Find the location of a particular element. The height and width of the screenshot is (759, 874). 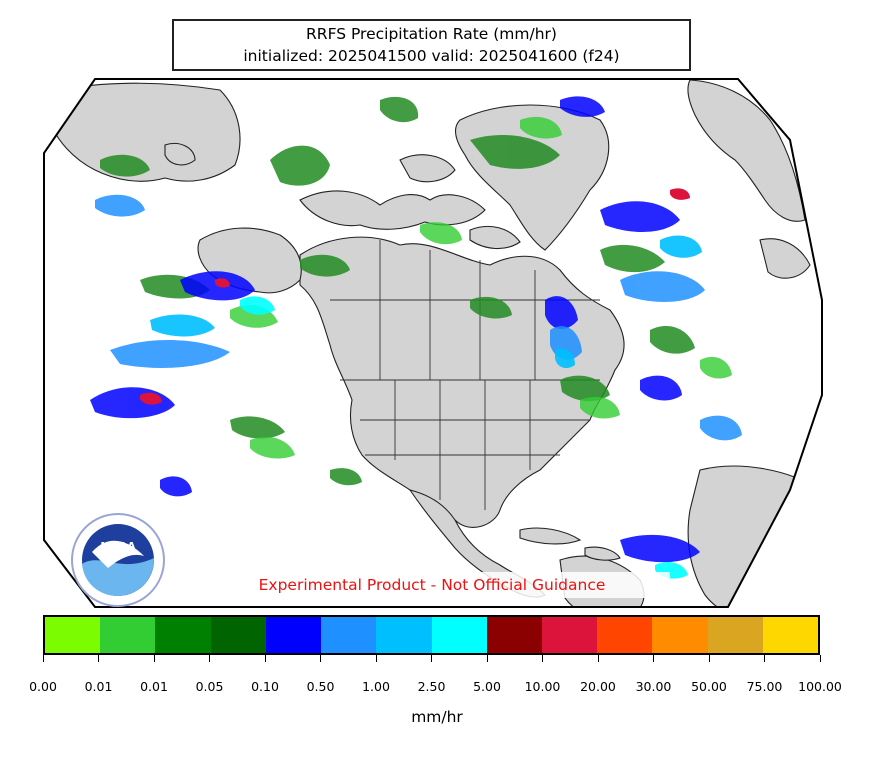

title-line-1: RRFS Precipitation Rate (mm/hr) is located at coordinates (431, 34).